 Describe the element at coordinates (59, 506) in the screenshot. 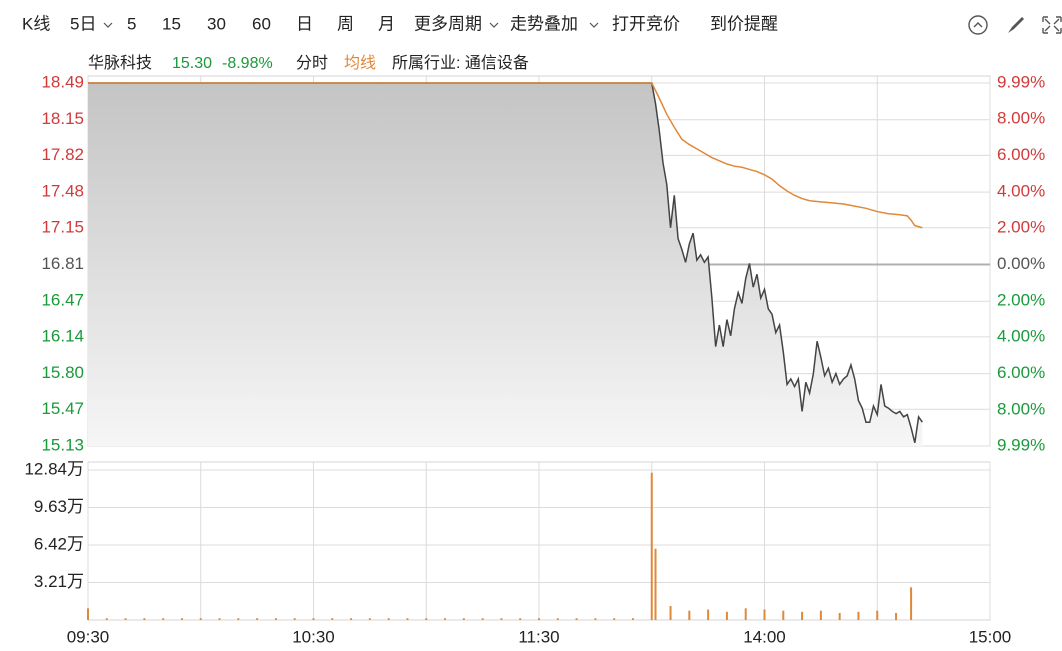

I see `y-tick-label: 9.63万` at that location.